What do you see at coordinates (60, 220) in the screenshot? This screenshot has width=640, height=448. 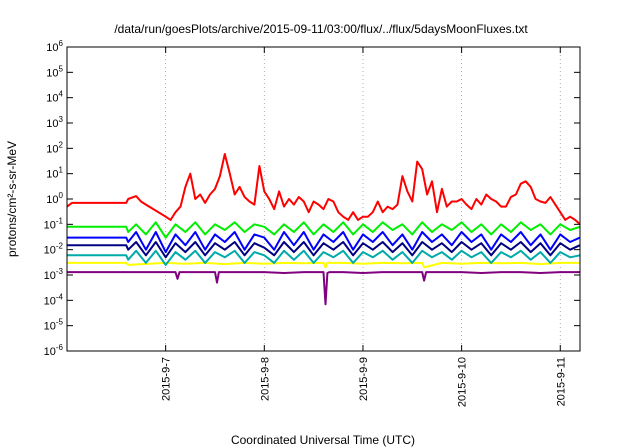 I see `y-tick-exponent: -1` at bounding box center [60, 220].